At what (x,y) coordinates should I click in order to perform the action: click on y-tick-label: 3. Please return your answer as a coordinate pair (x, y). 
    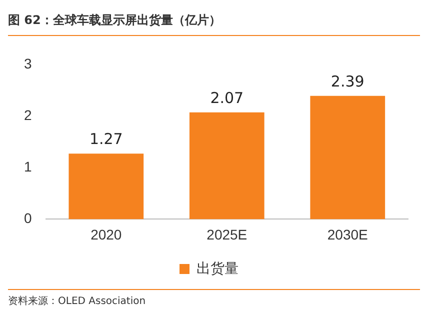
    Looking at the image, I should click on (28, 63).